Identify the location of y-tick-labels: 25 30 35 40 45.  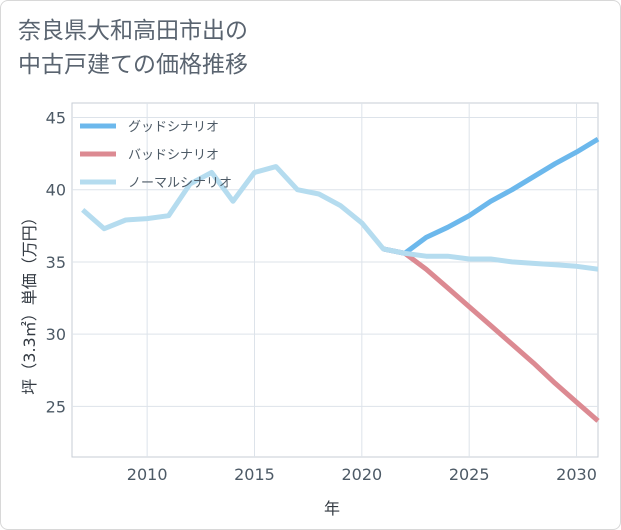
(56, 262).